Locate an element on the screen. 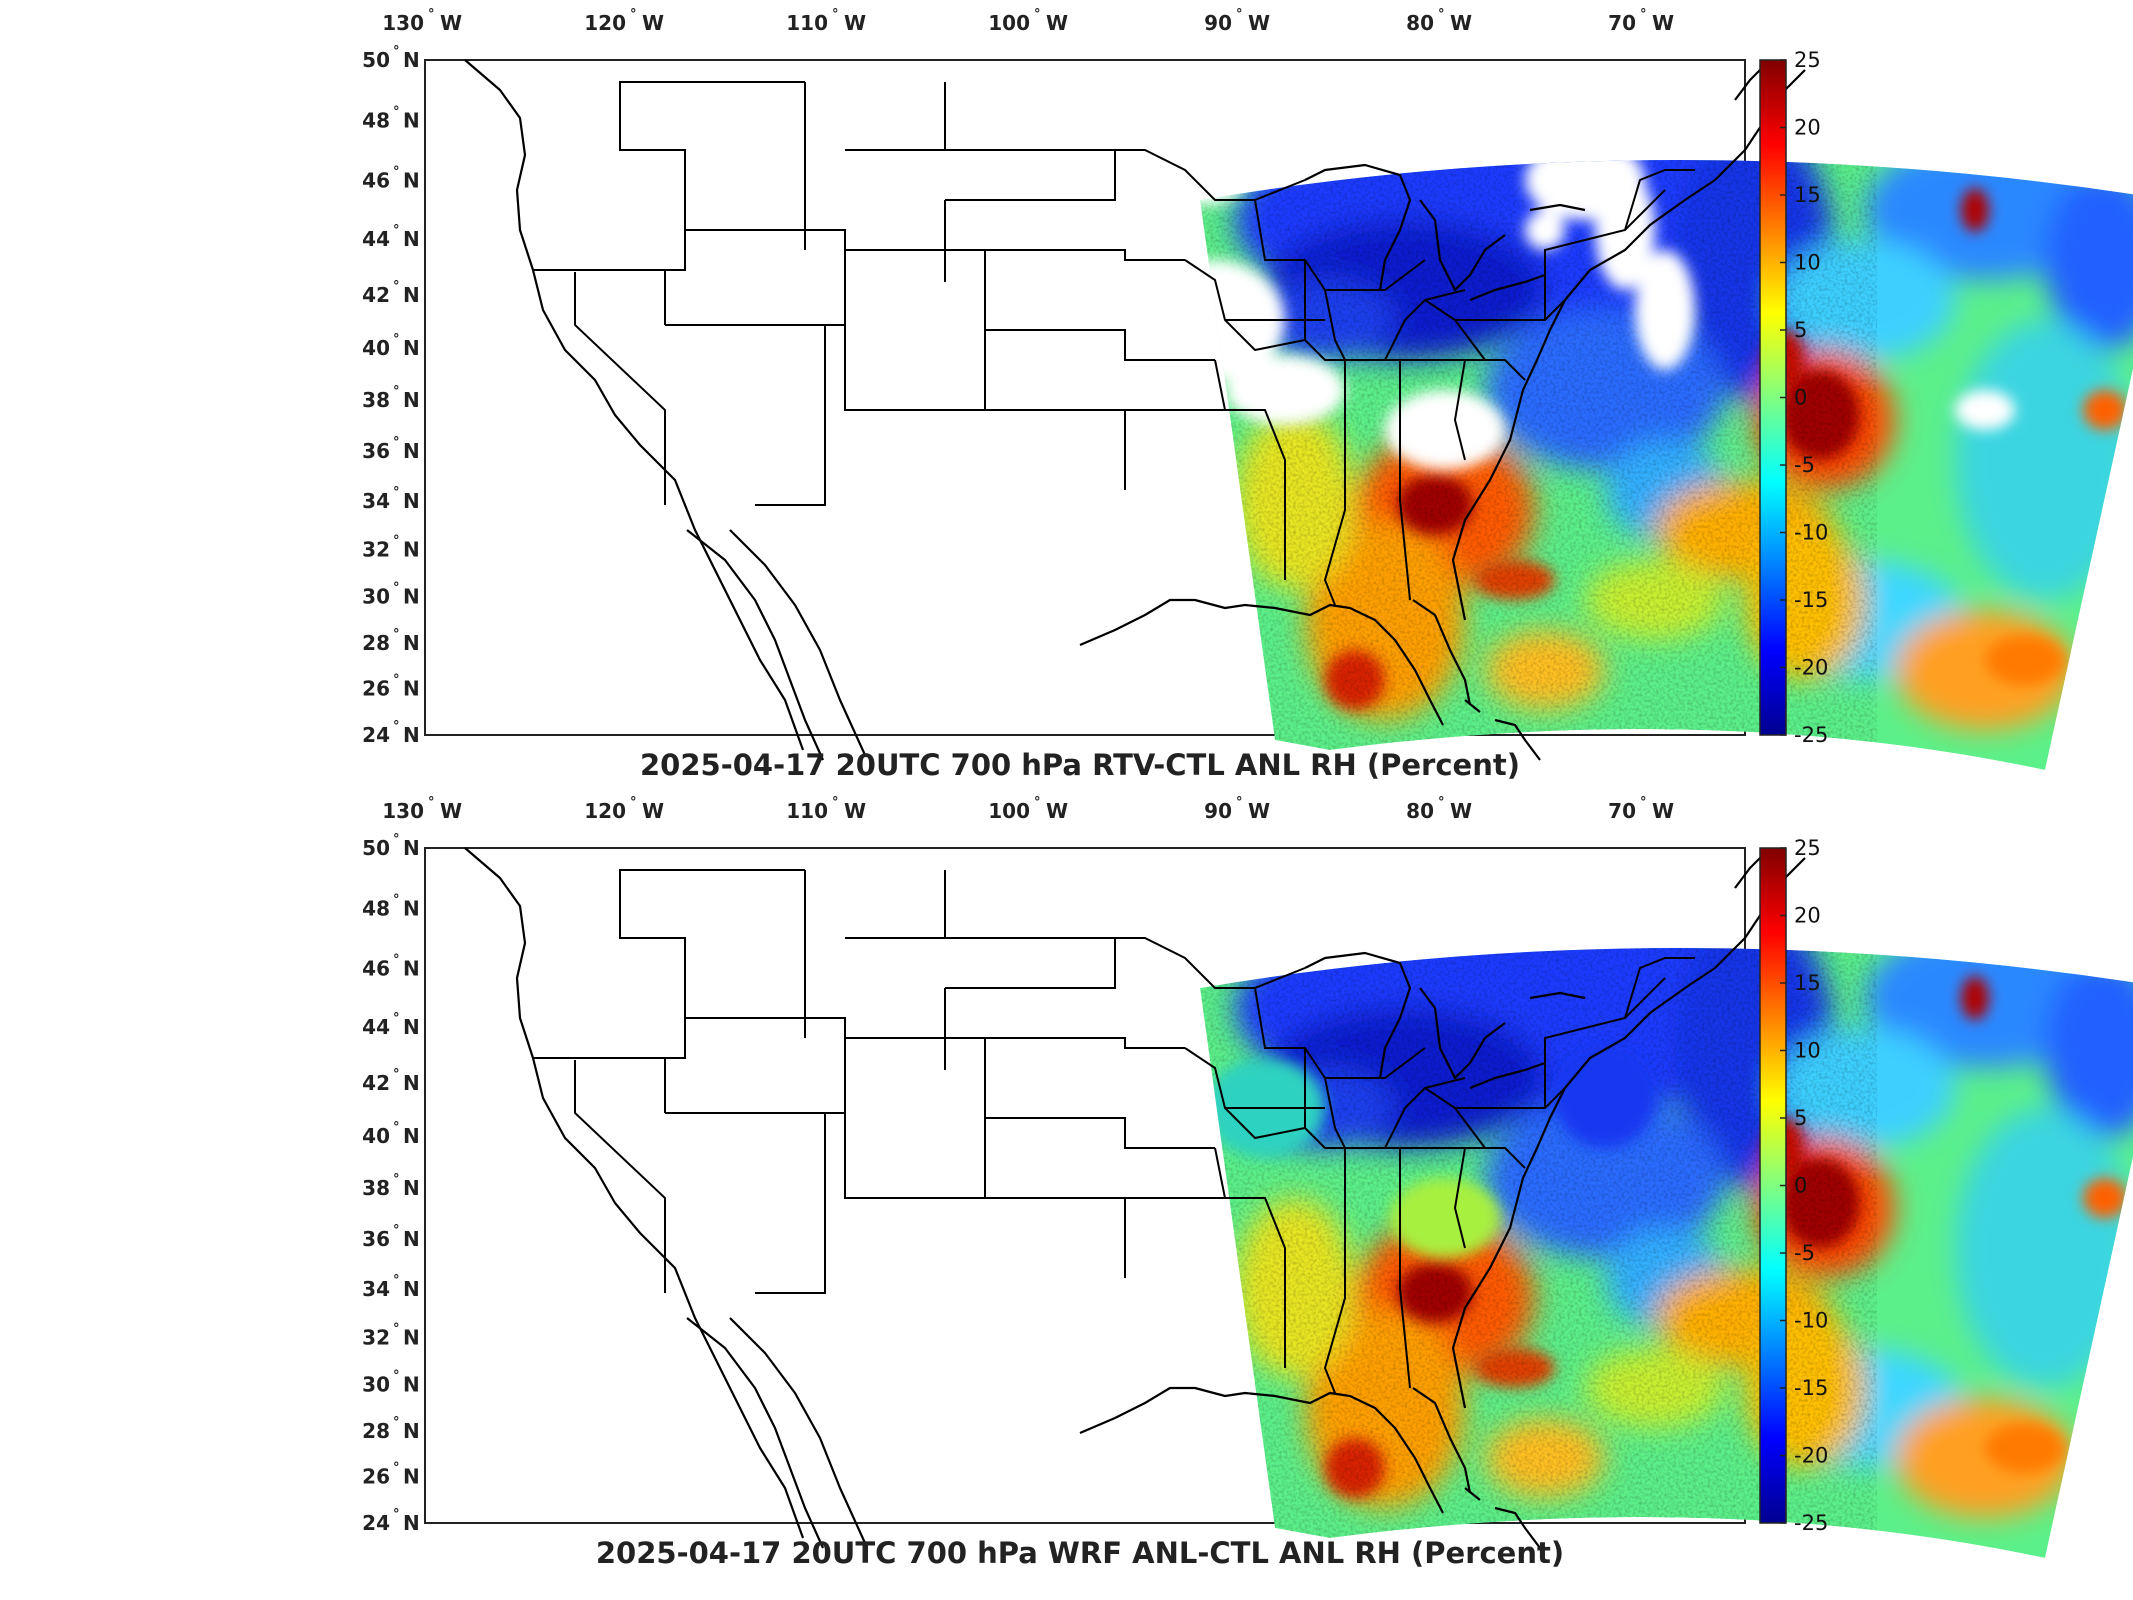 The width and height of the screenshot is (2133, 1600). lat-tick-label: 40 is located at coordinates (376, 348).